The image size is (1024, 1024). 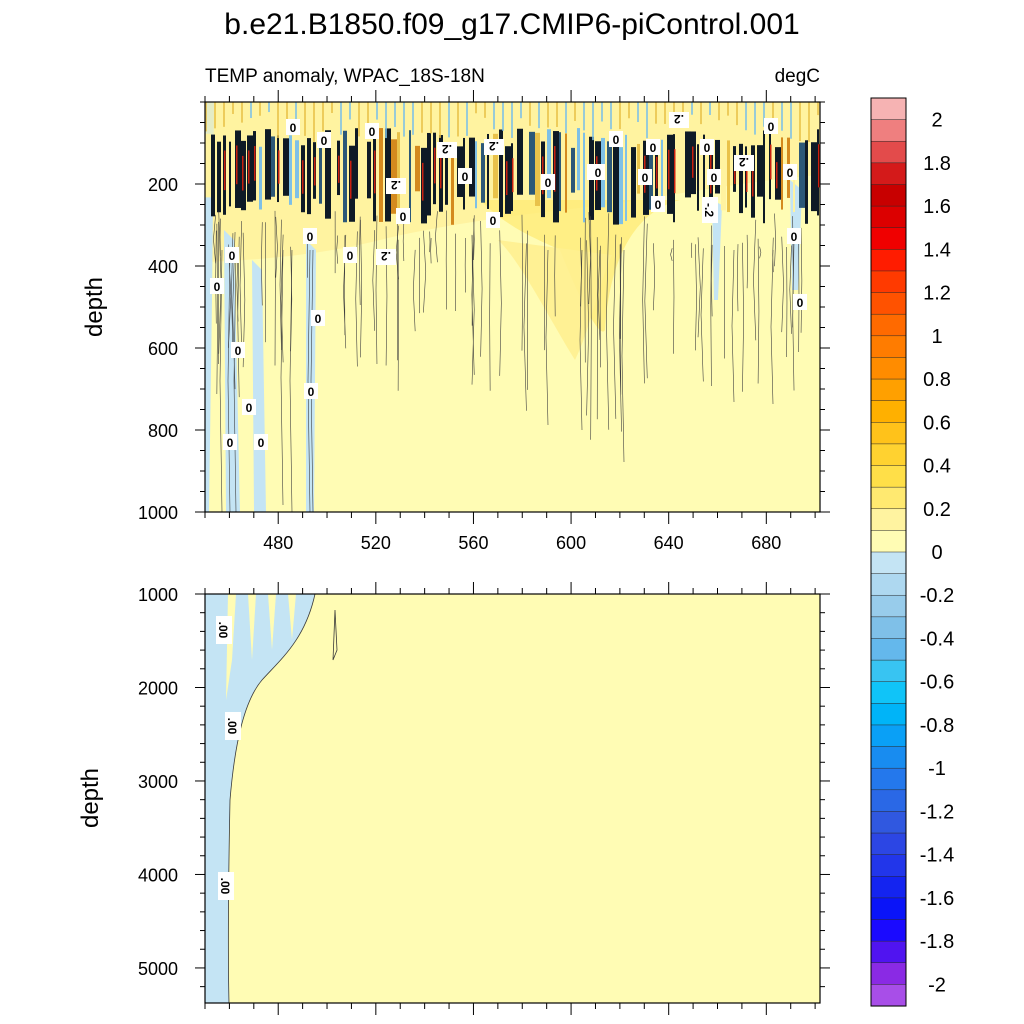 What do you see at coordinates (937, 467) in the screenshot?
I see `colorbar-label: 0.4` at bounding box center [937, 467].